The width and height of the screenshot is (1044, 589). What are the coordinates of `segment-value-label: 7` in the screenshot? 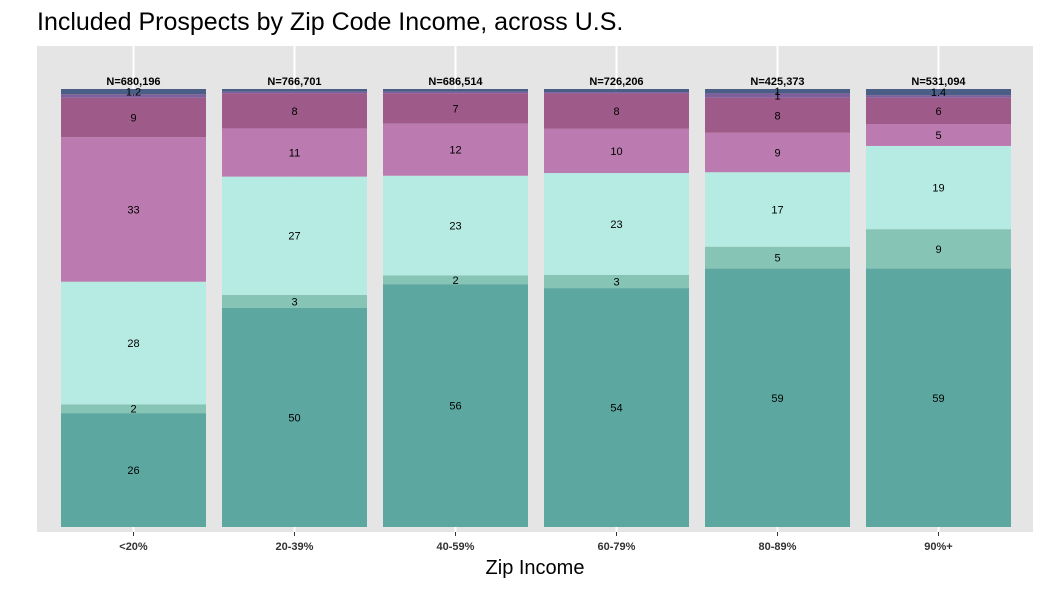 It's located at (455, 110).